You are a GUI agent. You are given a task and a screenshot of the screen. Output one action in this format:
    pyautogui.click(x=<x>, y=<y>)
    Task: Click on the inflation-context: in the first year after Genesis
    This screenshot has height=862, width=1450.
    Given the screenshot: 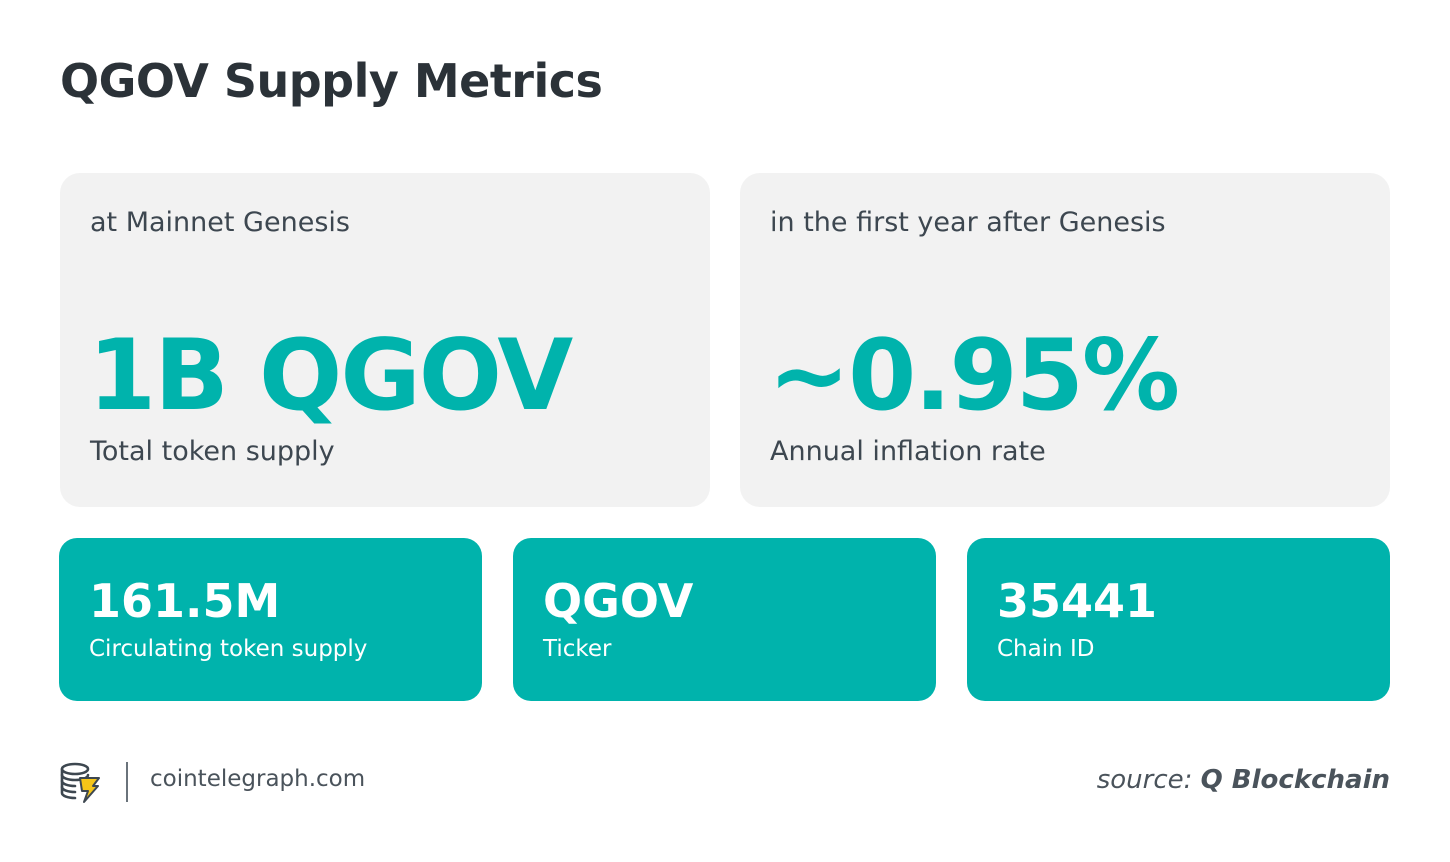 What is the action you would take?
    pyautogui.click(x=968, y=222)
    